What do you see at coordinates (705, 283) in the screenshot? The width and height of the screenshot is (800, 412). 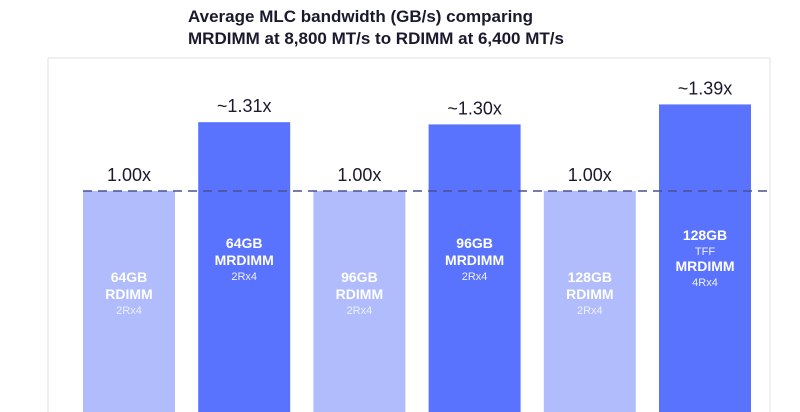 I see `bar-category-label: 4Rx4` at bounding box center [705, 283].